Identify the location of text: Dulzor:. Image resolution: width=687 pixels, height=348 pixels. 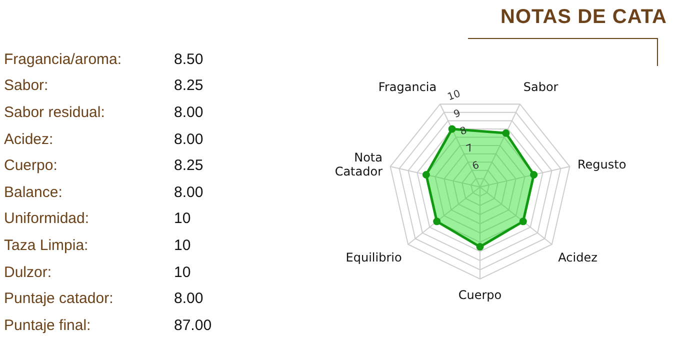
(28, 272).